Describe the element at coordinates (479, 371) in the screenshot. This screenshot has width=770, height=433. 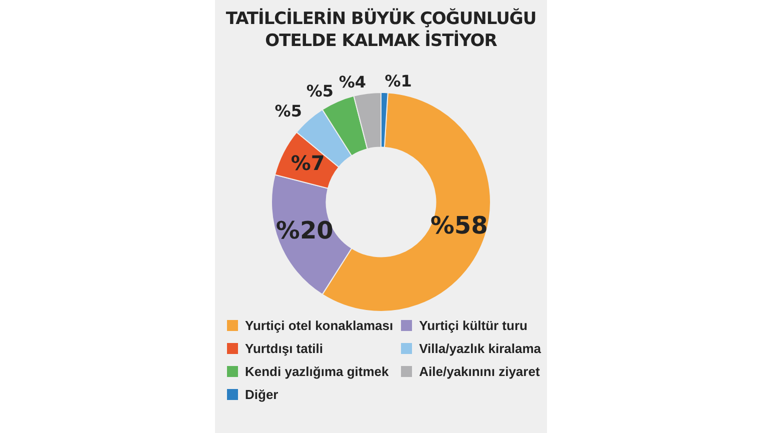
I see `legend-label: Aile/yakınını ziyaret` at that location.